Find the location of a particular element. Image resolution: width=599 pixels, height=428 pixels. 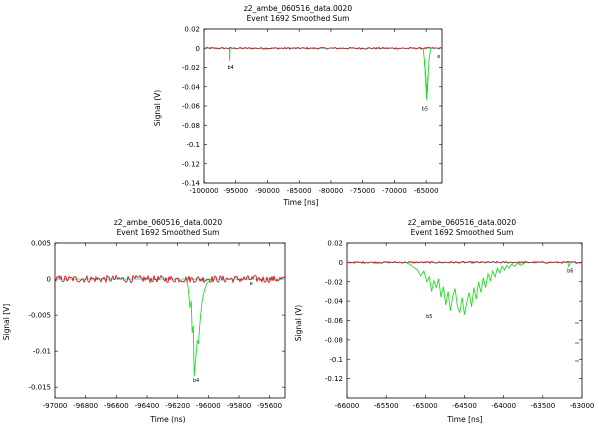

signal-line-bottom-right is located at coordinates (464, 262).